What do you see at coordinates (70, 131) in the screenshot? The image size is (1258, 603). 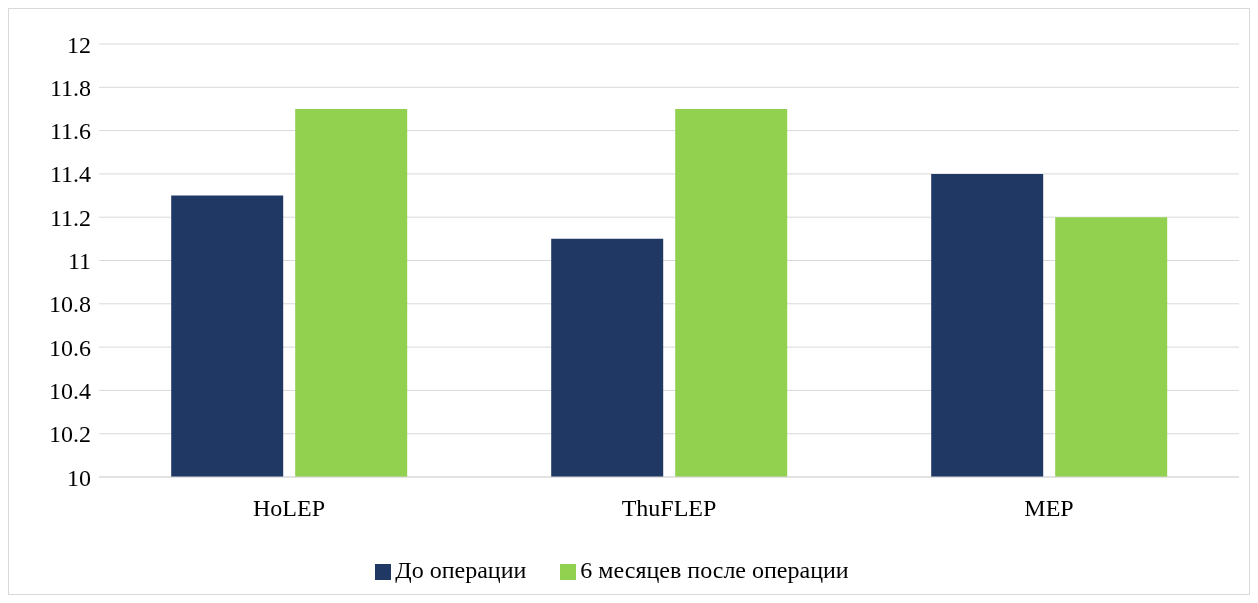 I see `y-tick-label: 11.6` at bounding box center [70, 131].